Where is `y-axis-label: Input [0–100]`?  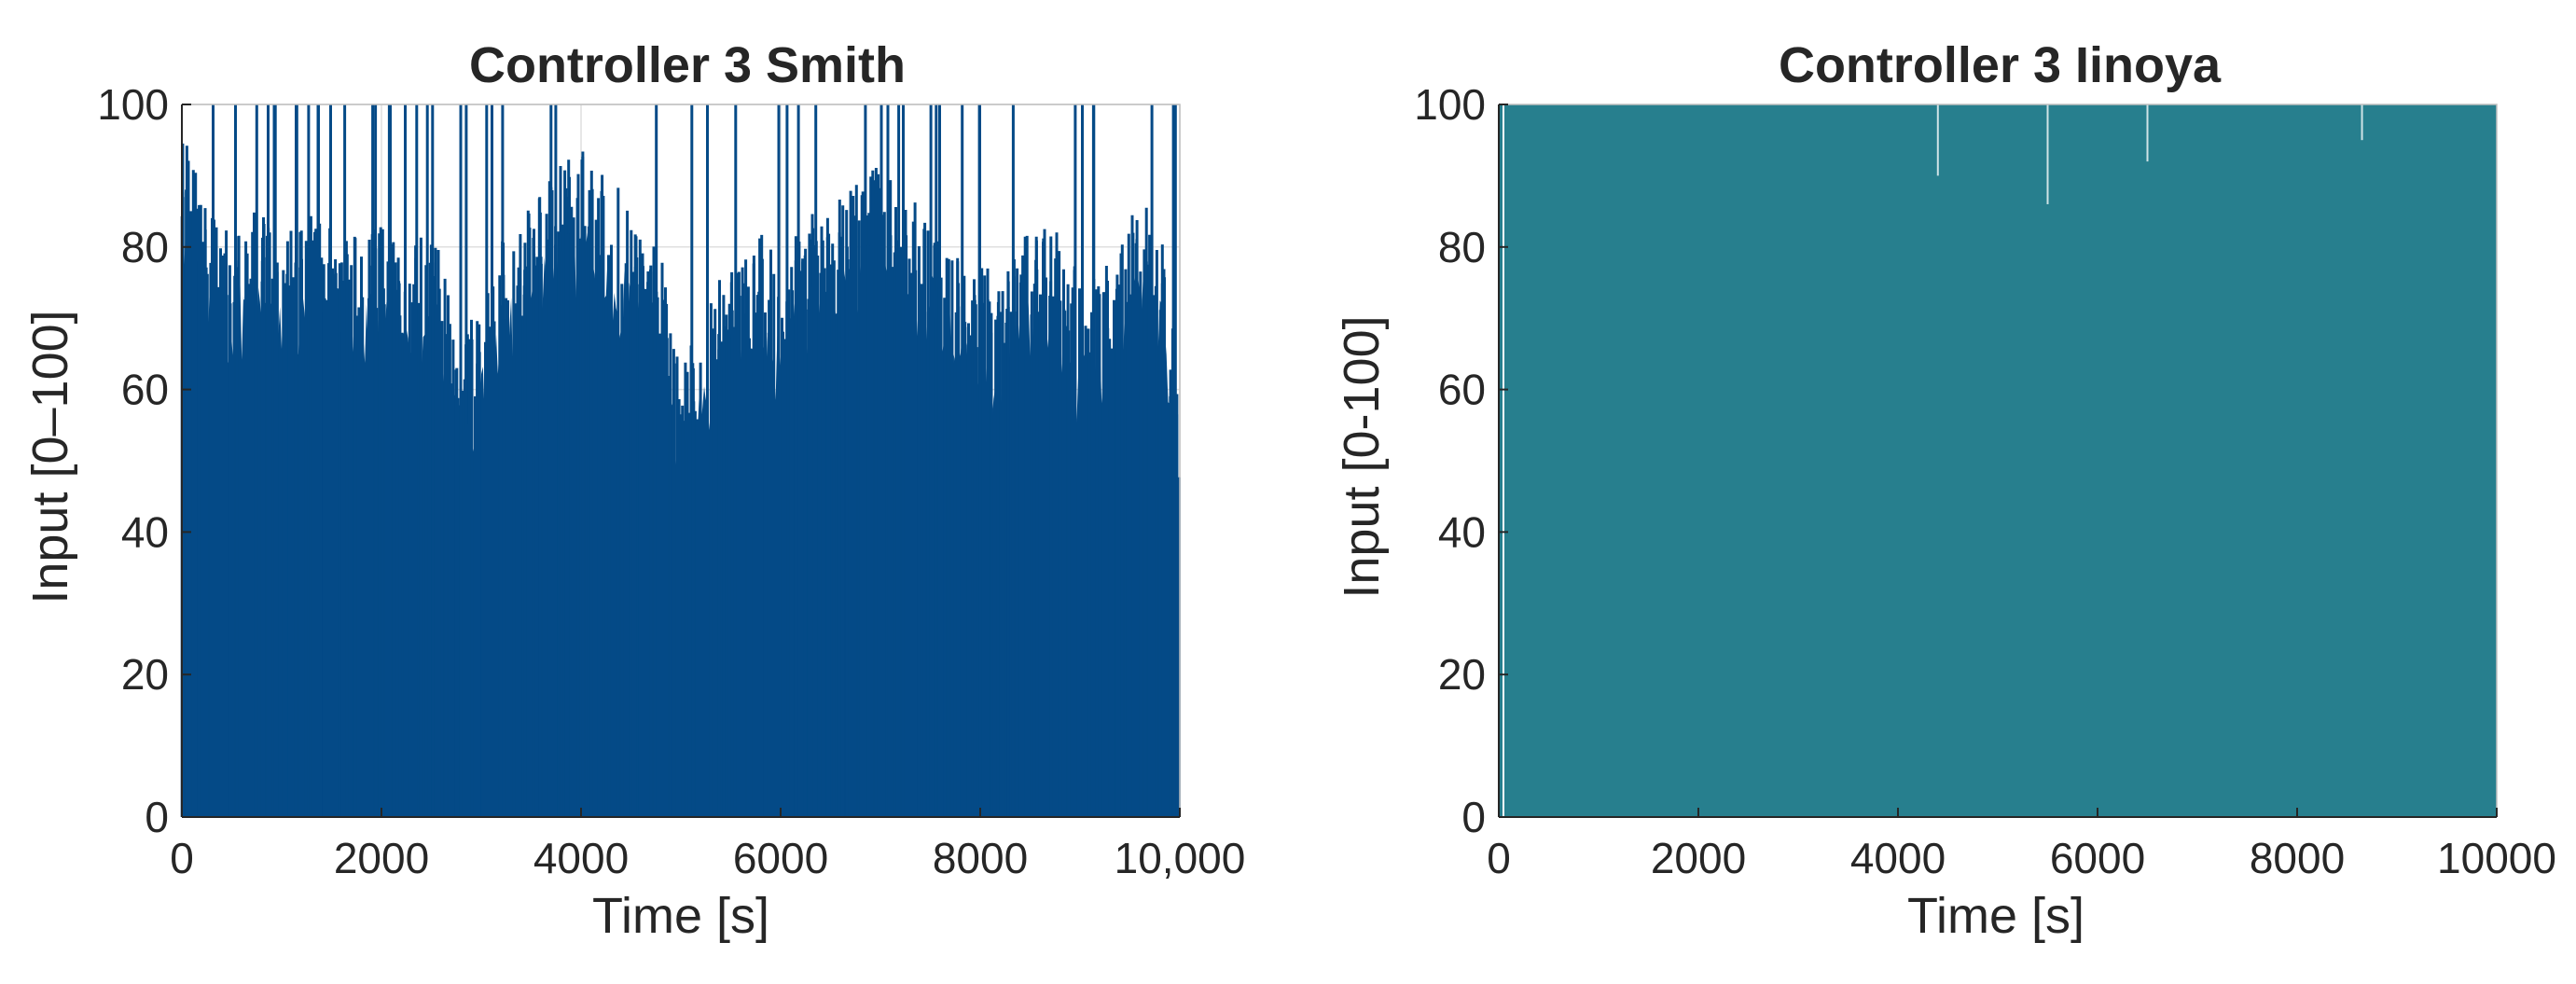
y-axis-label: Input [0–100] is located at coordinates (50, 457).